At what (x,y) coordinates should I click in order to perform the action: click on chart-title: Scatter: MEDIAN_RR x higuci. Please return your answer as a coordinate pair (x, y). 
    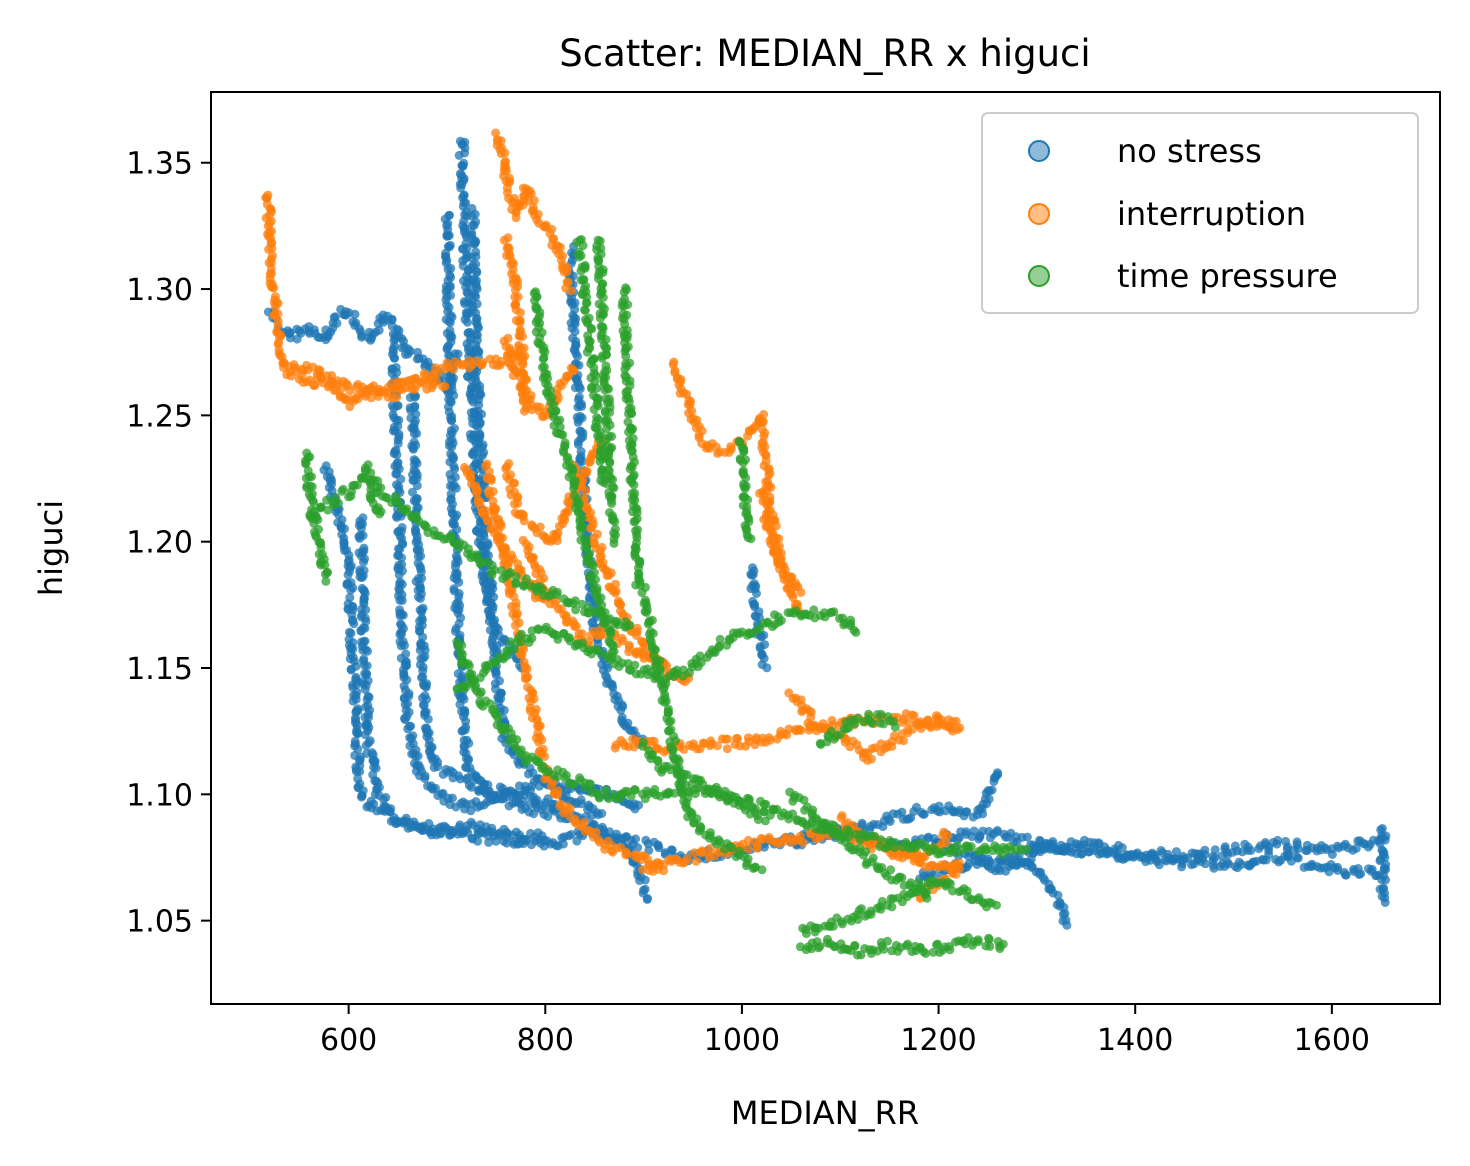
    Looking at the image, I should click on (824, 53).